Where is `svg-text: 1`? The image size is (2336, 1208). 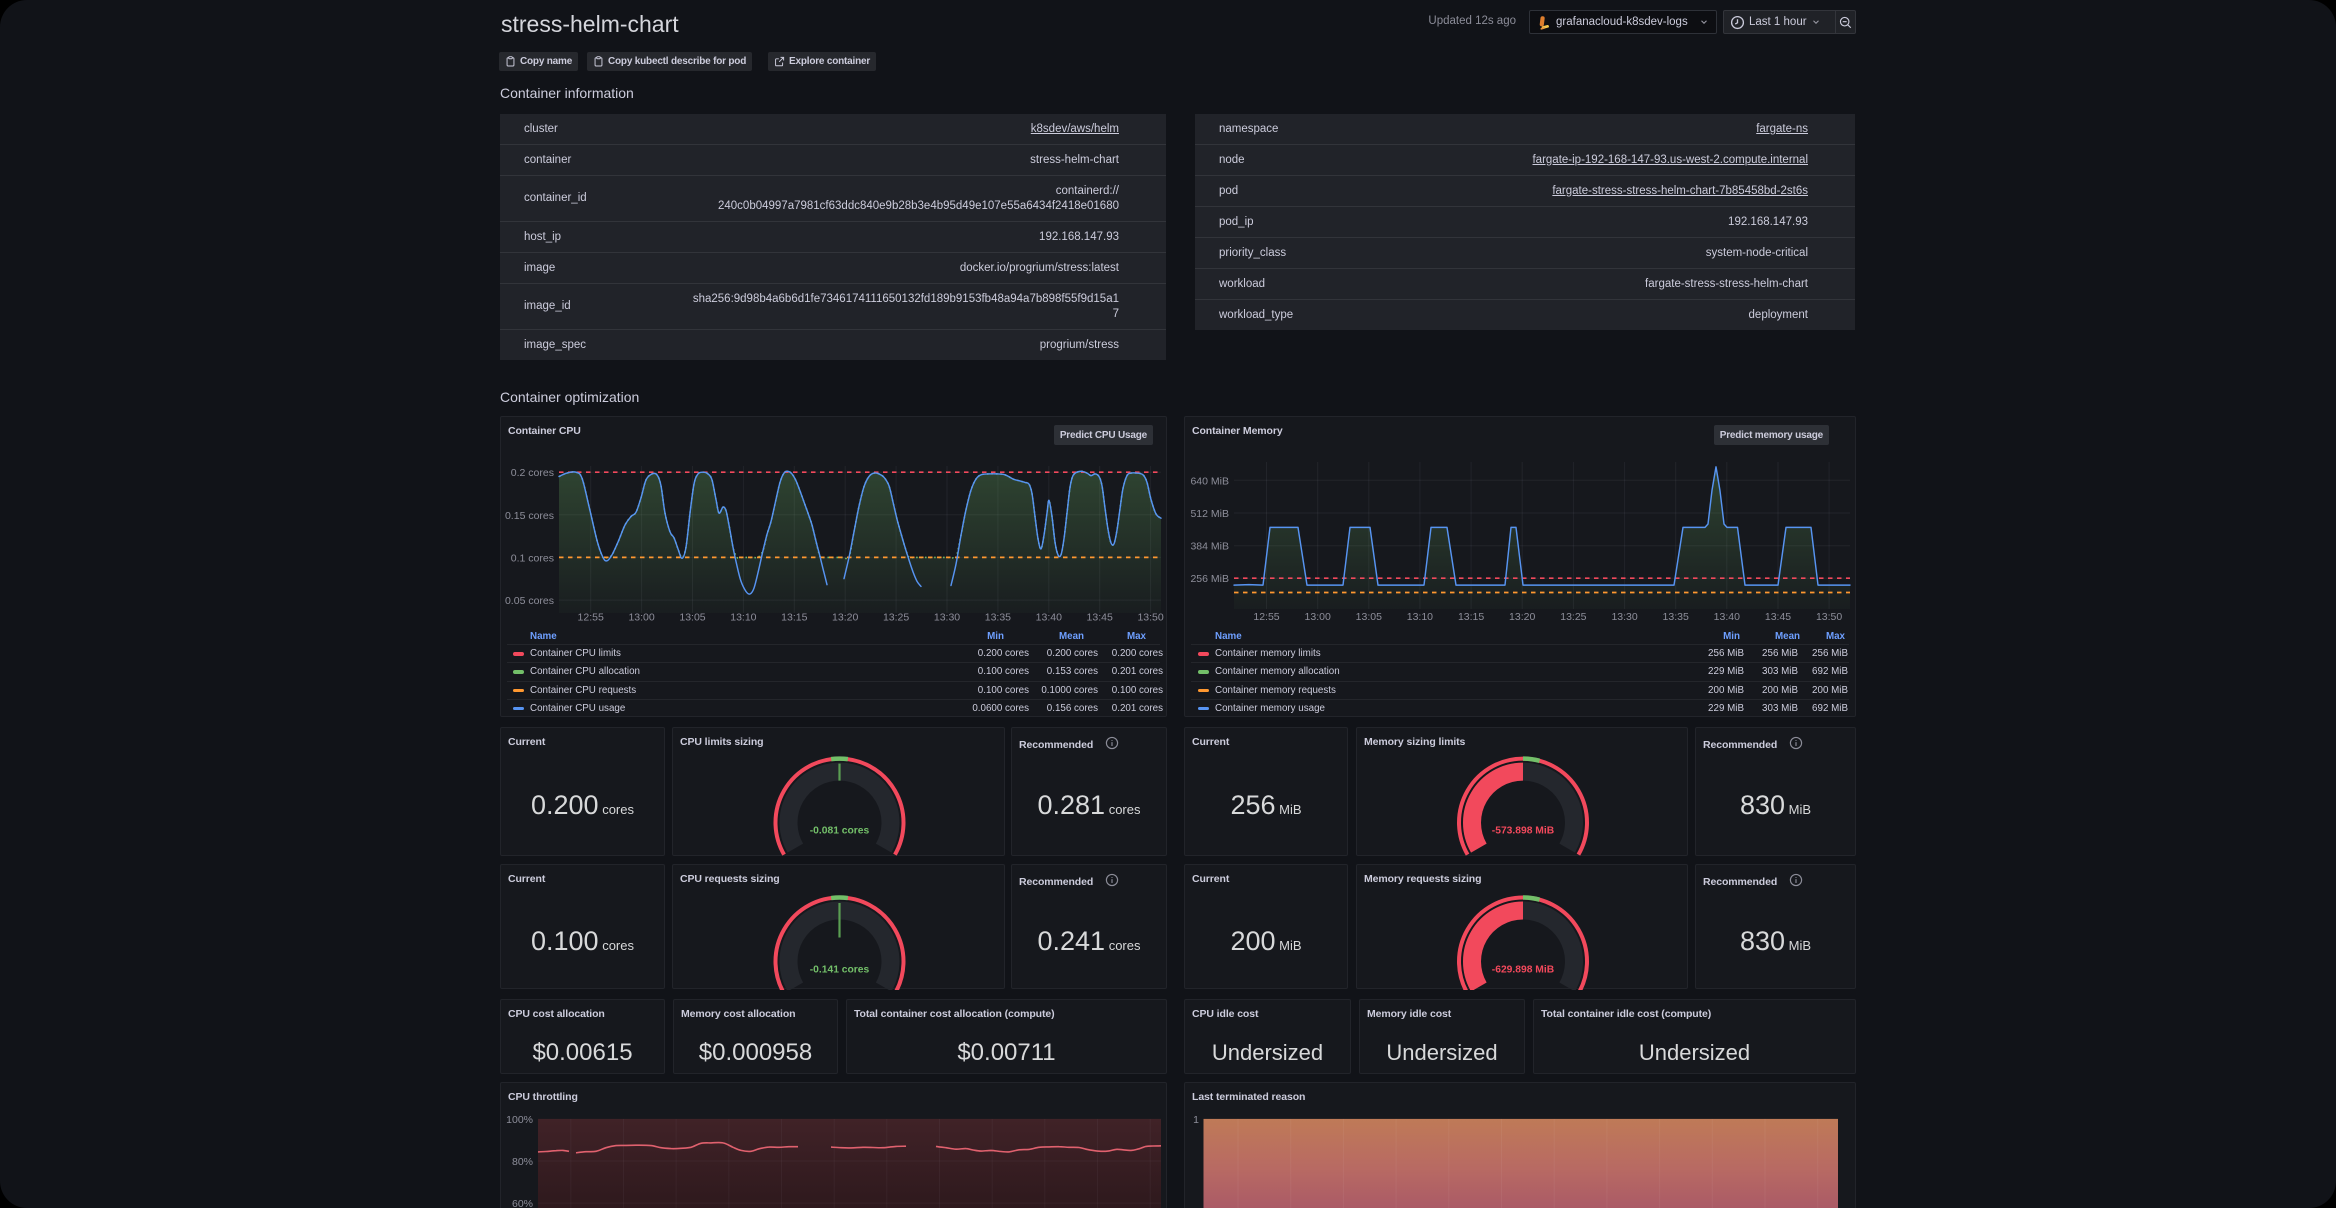 svg-text: 1 is located at coordinates (1196, 1120).